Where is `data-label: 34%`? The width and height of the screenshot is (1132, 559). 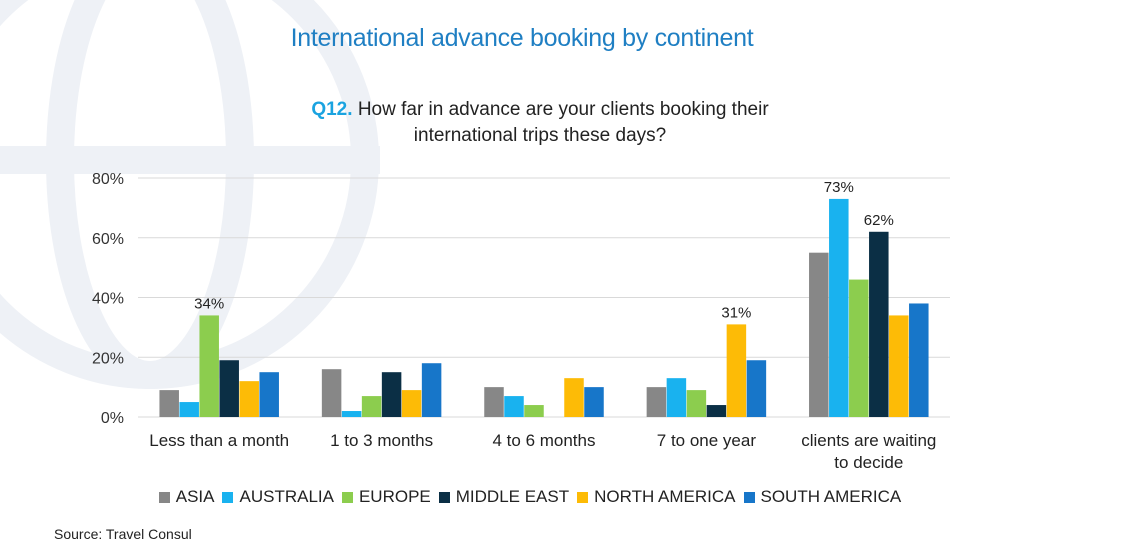 data-label: 34% is located at coordinates (209, 303).